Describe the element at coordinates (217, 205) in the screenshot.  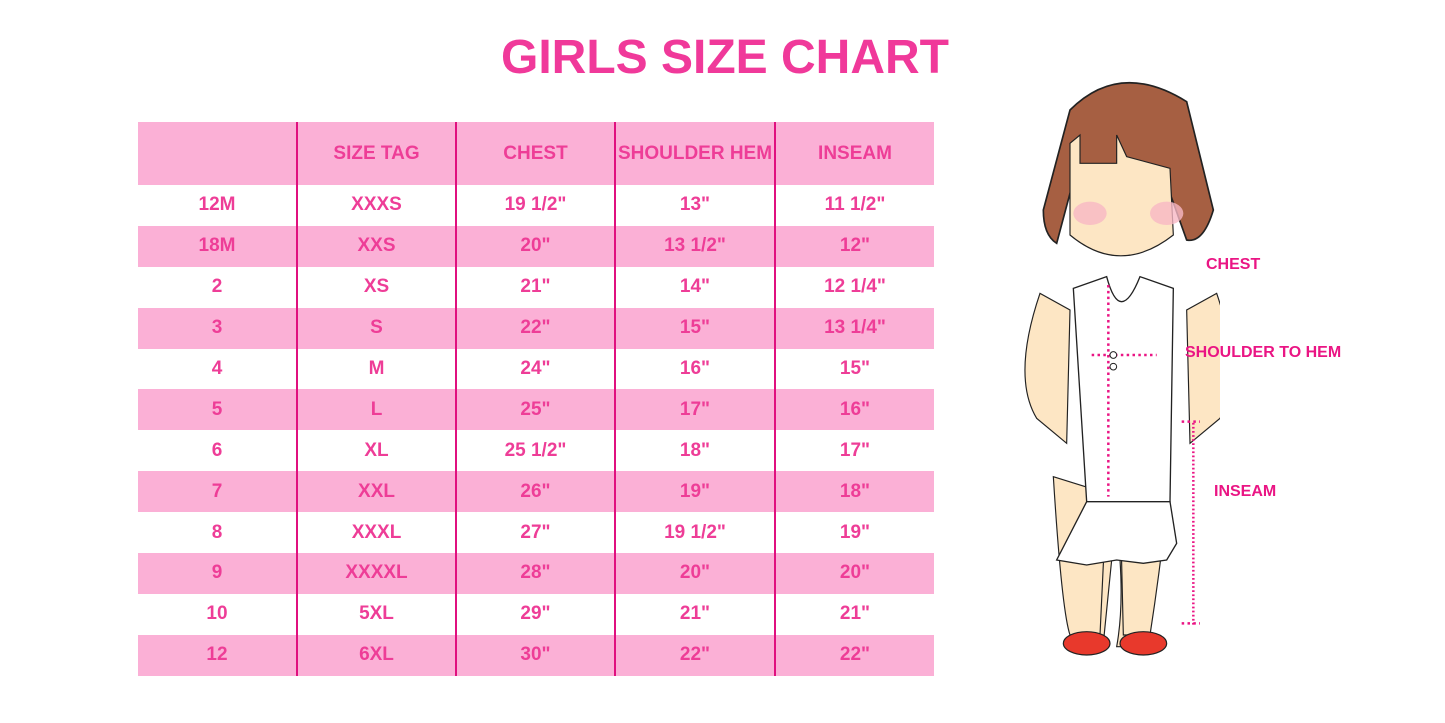
I see `table-cell: 12M` at that location.